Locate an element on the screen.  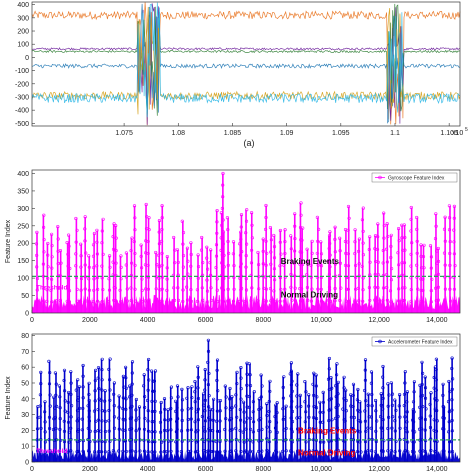
y-tick-label: 400 is located at coordinates (23, 174).